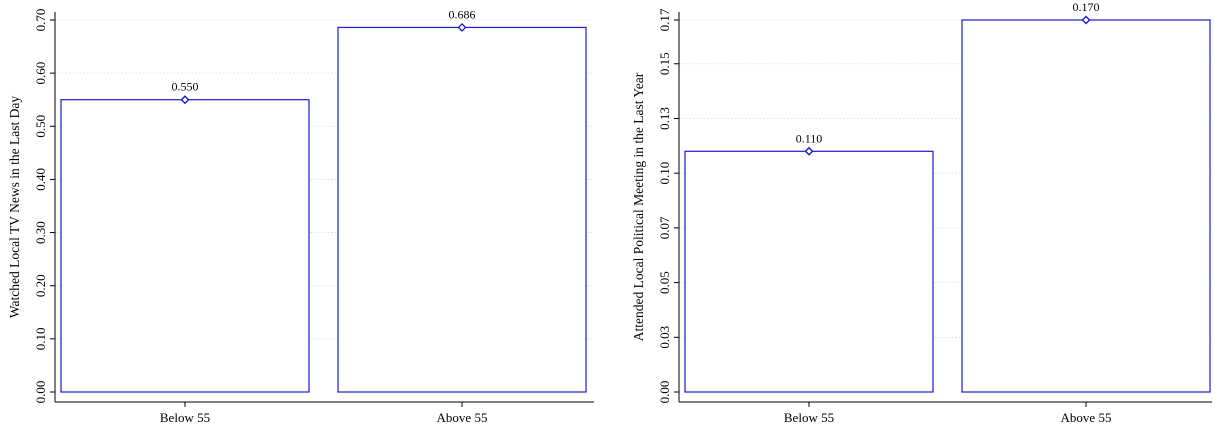  I want to click on y-tick-label: 0.70, so click(40, 20).